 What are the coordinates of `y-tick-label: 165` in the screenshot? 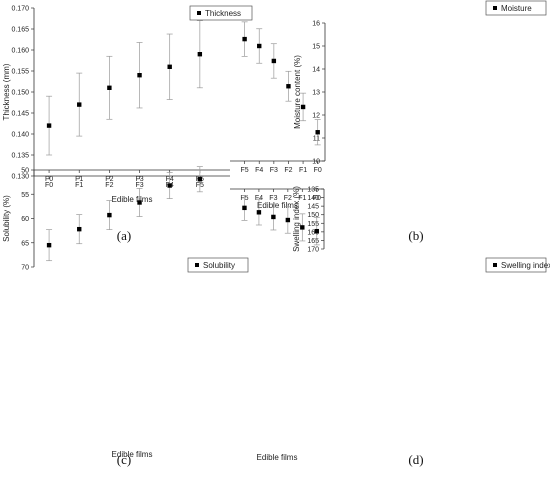 It's located at (313, 241).